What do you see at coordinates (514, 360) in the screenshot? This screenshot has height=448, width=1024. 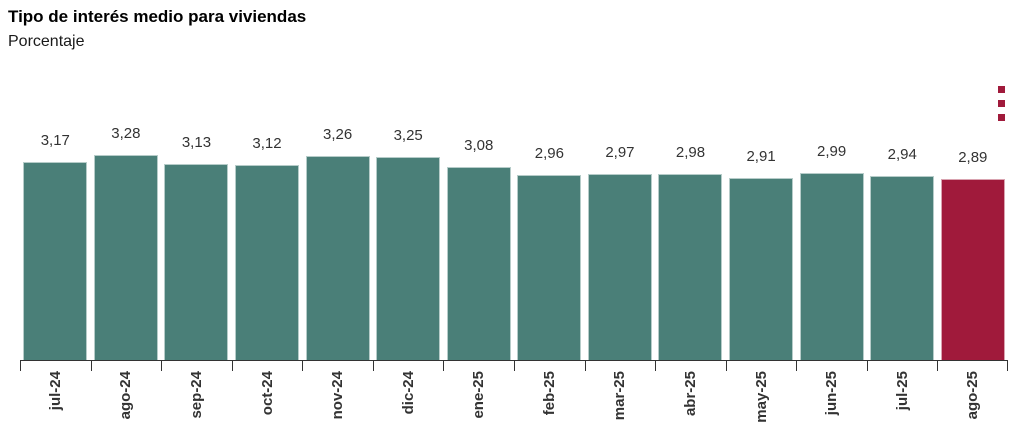 I see `x-axis-line` at bounding box center [514, 360].